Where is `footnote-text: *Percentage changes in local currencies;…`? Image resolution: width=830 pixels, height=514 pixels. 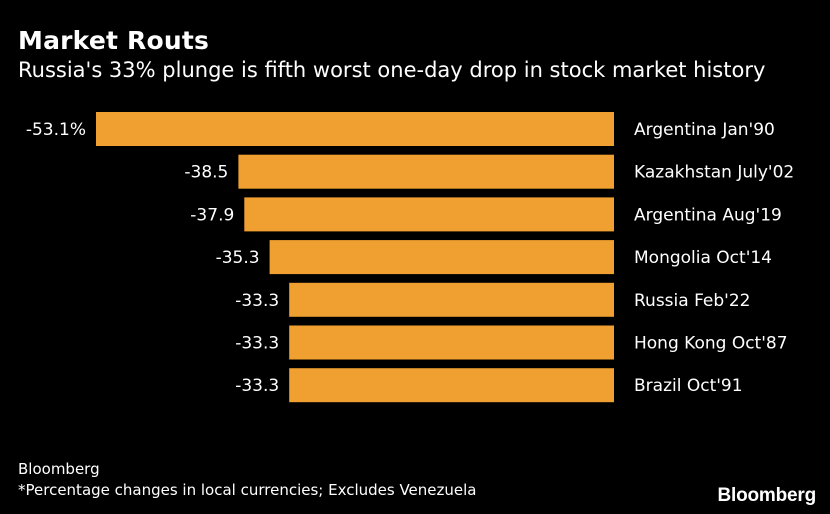 footnote-text: *Percentage changes in local currencies;… is located at coordinates (247, 490).